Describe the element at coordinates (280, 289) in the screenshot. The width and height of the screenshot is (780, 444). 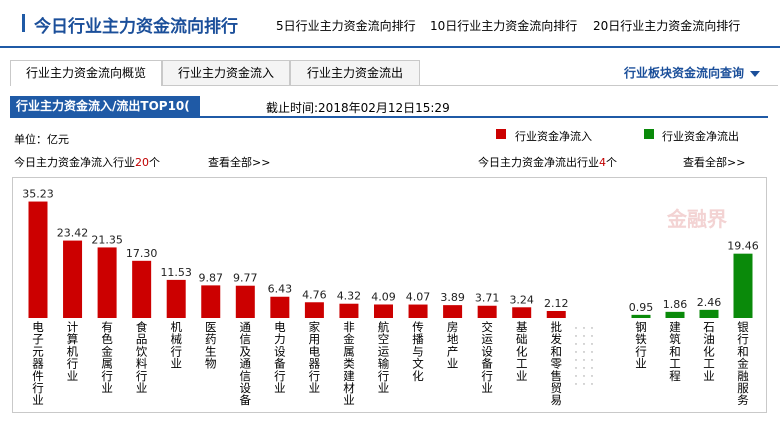
I see `inflow-data-label-7: 6.43` at that location.